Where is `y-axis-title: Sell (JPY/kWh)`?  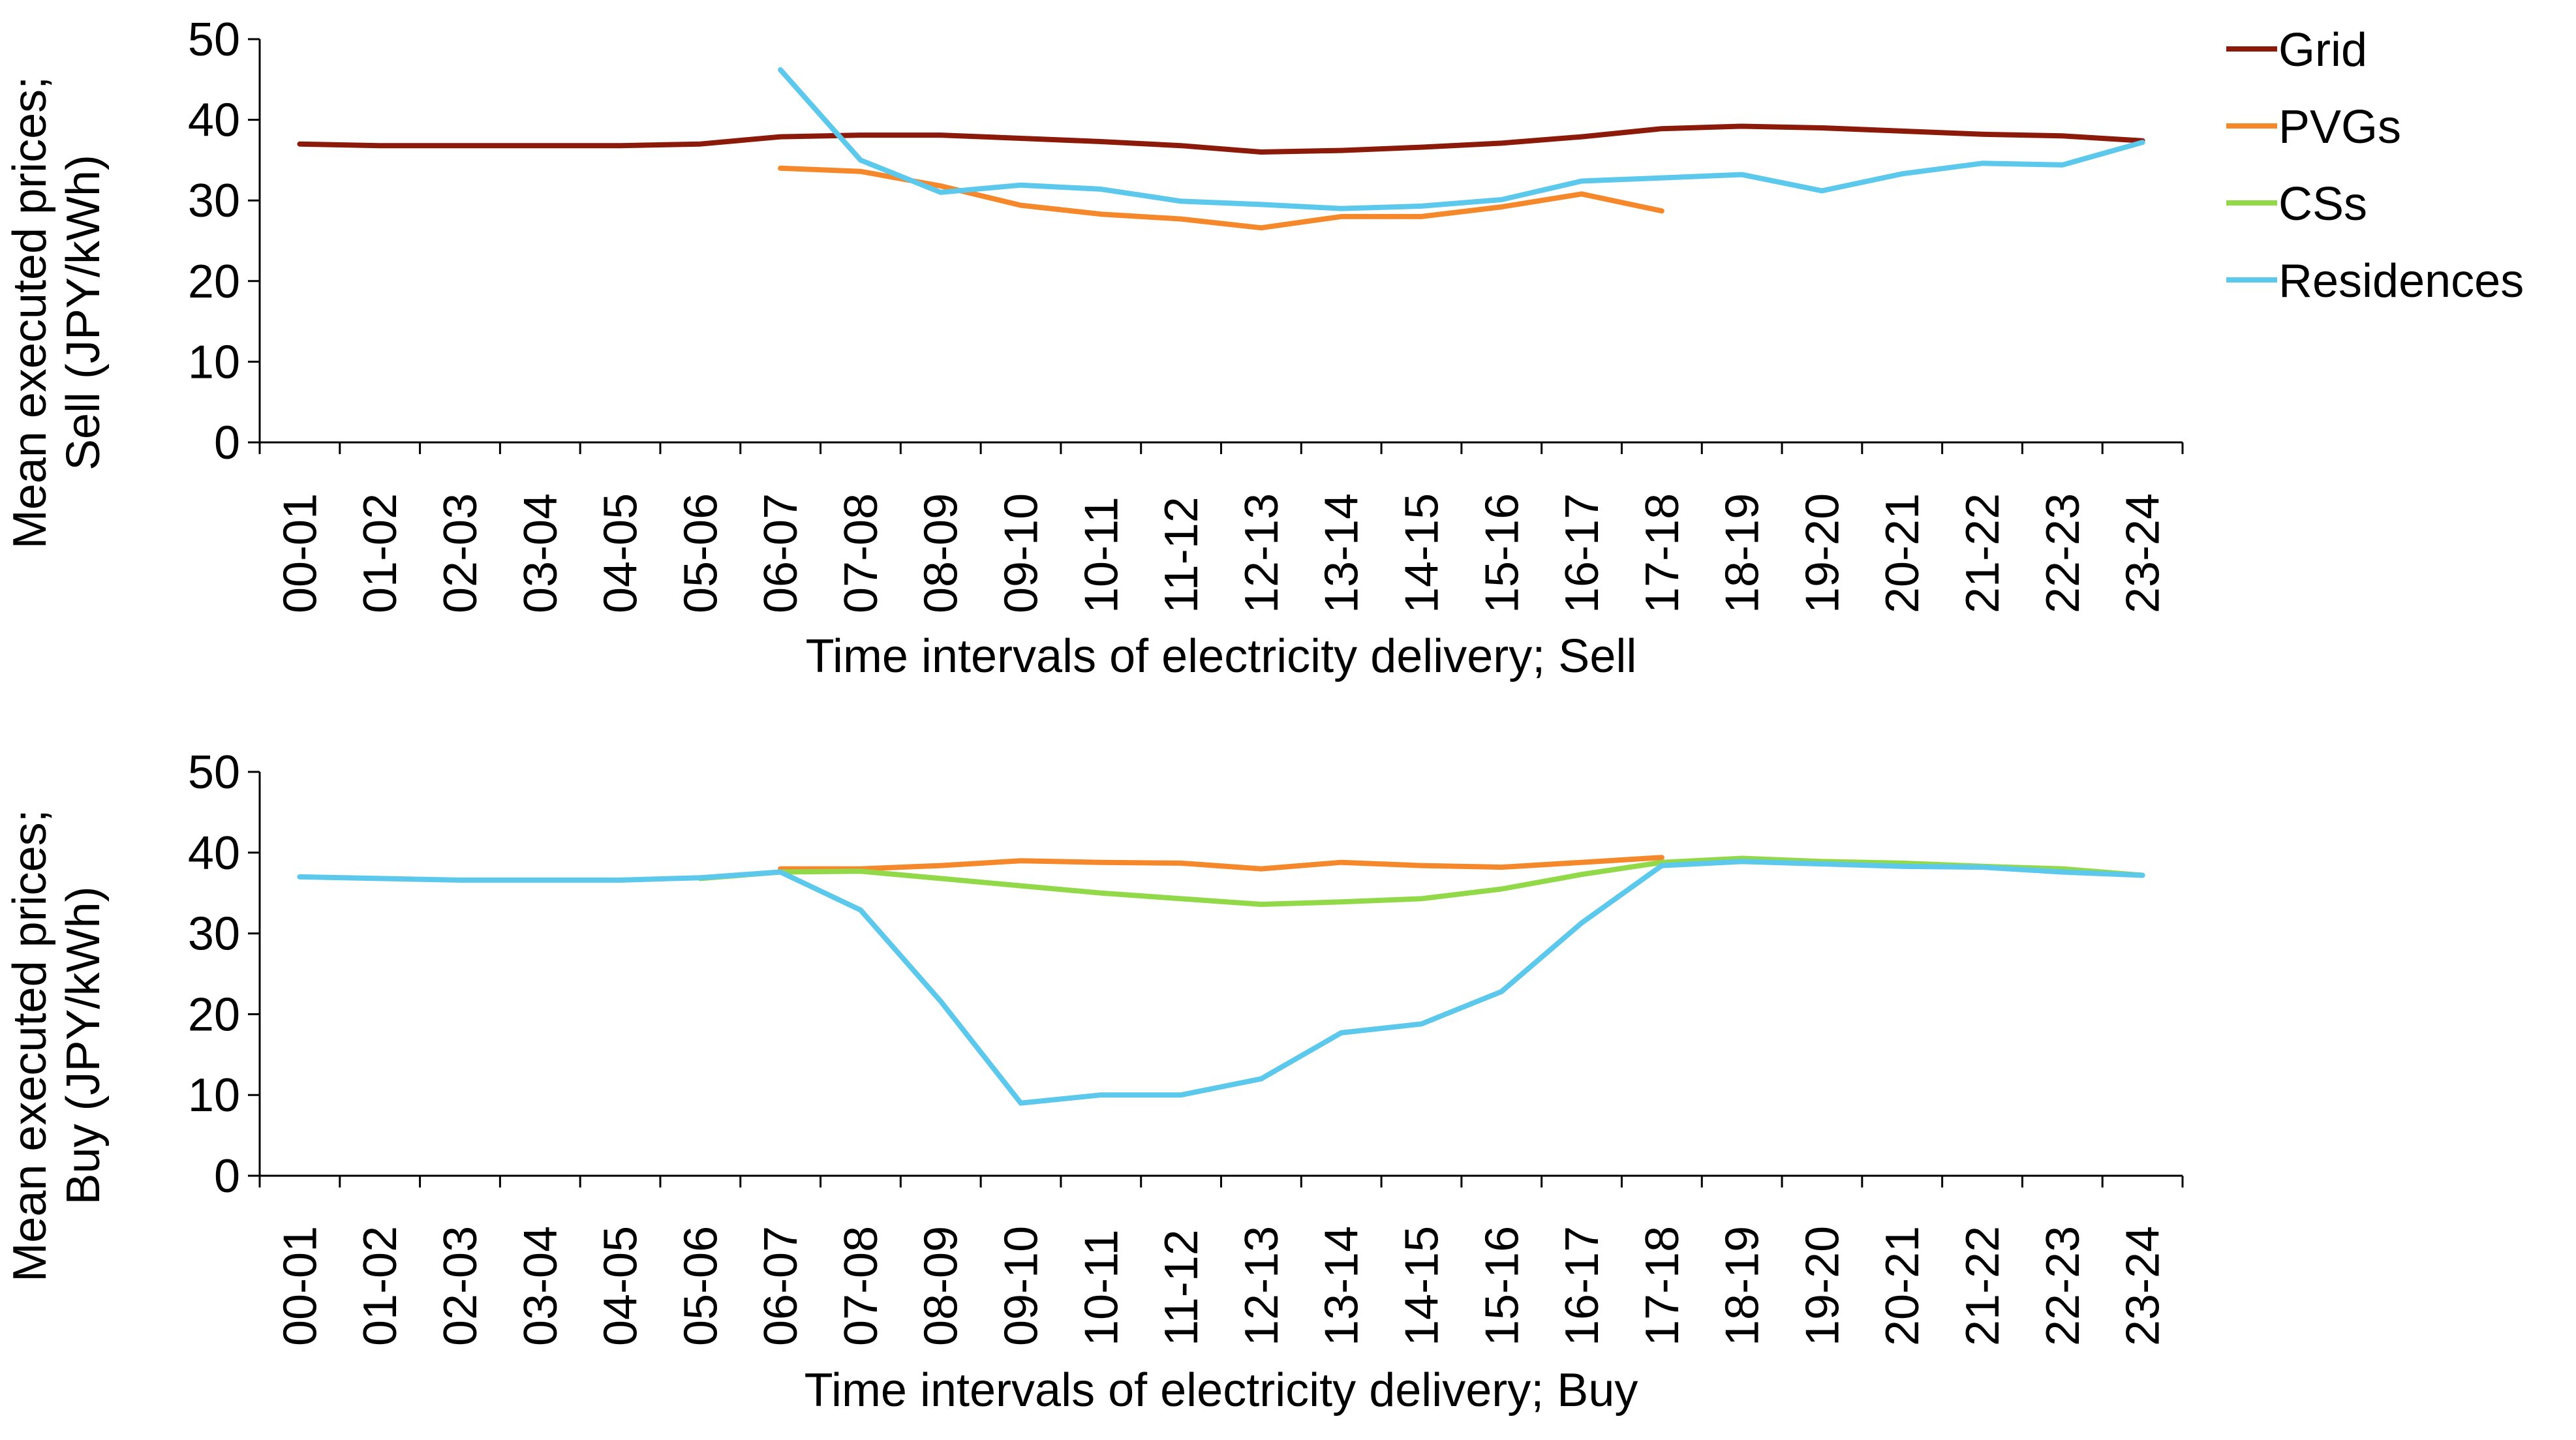 y-axis-title: Sell (JPY/kWh) is located at coordinates (83, 312).